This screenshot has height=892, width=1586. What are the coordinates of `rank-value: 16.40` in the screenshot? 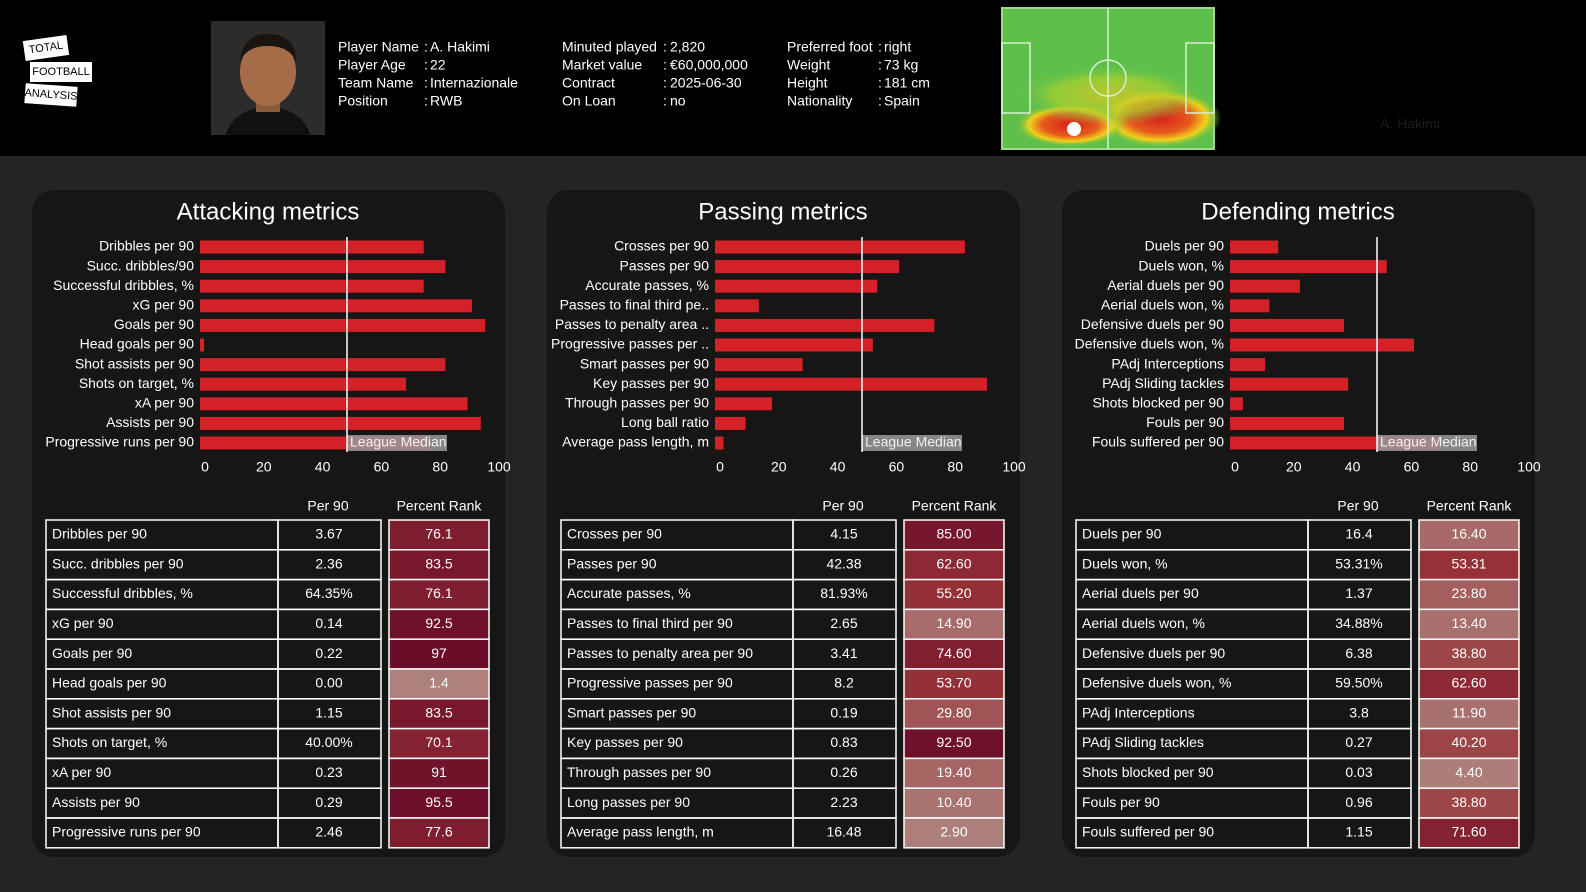 It's located at (1468, 534).